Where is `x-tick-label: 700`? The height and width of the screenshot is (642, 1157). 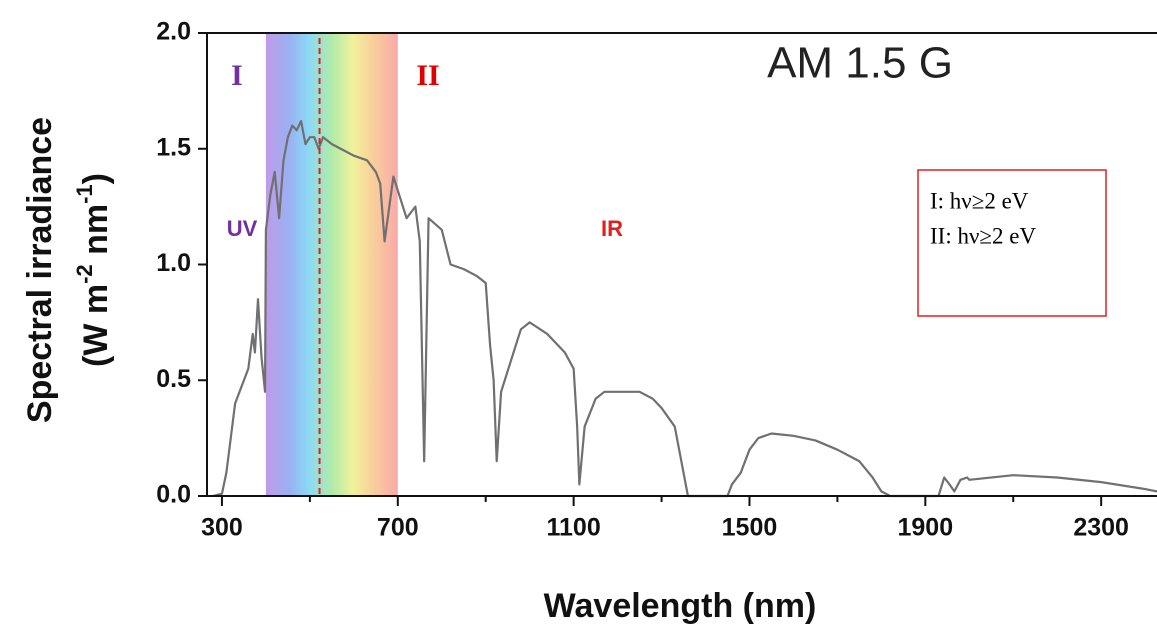
x-tick-label: 700 is located at coordinates (398, 528).